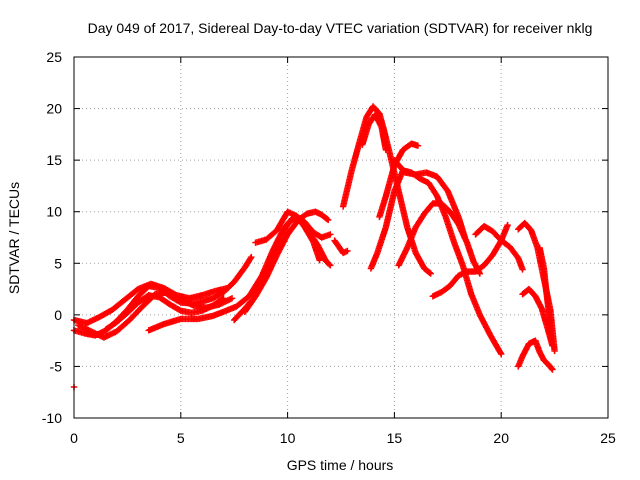  Describe the element at coordinates (56, 366) in the screenshot. I see `y-tick-label: -5` at that location.